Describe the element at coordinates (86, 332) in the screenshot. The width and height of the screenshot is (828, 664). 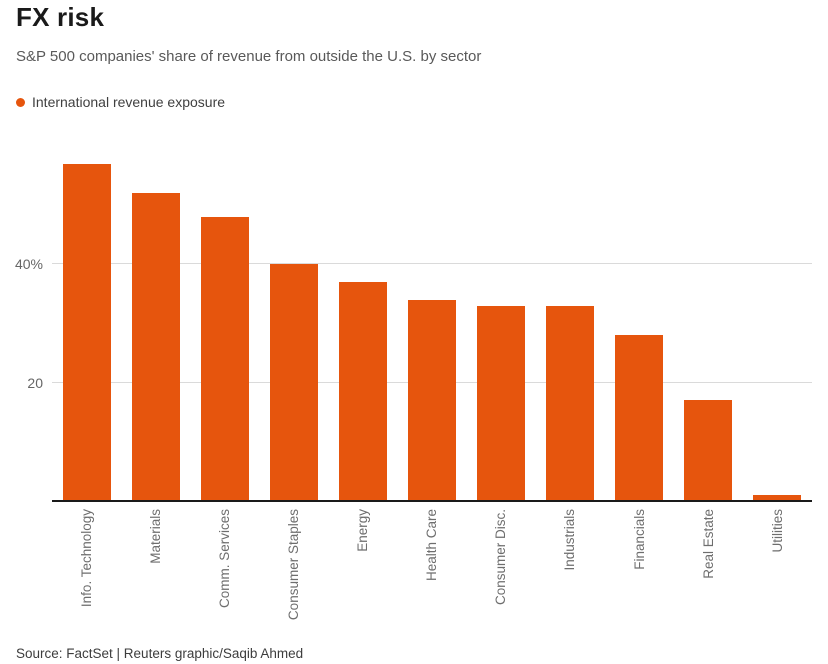
I see `bar-info-technology` at that location.